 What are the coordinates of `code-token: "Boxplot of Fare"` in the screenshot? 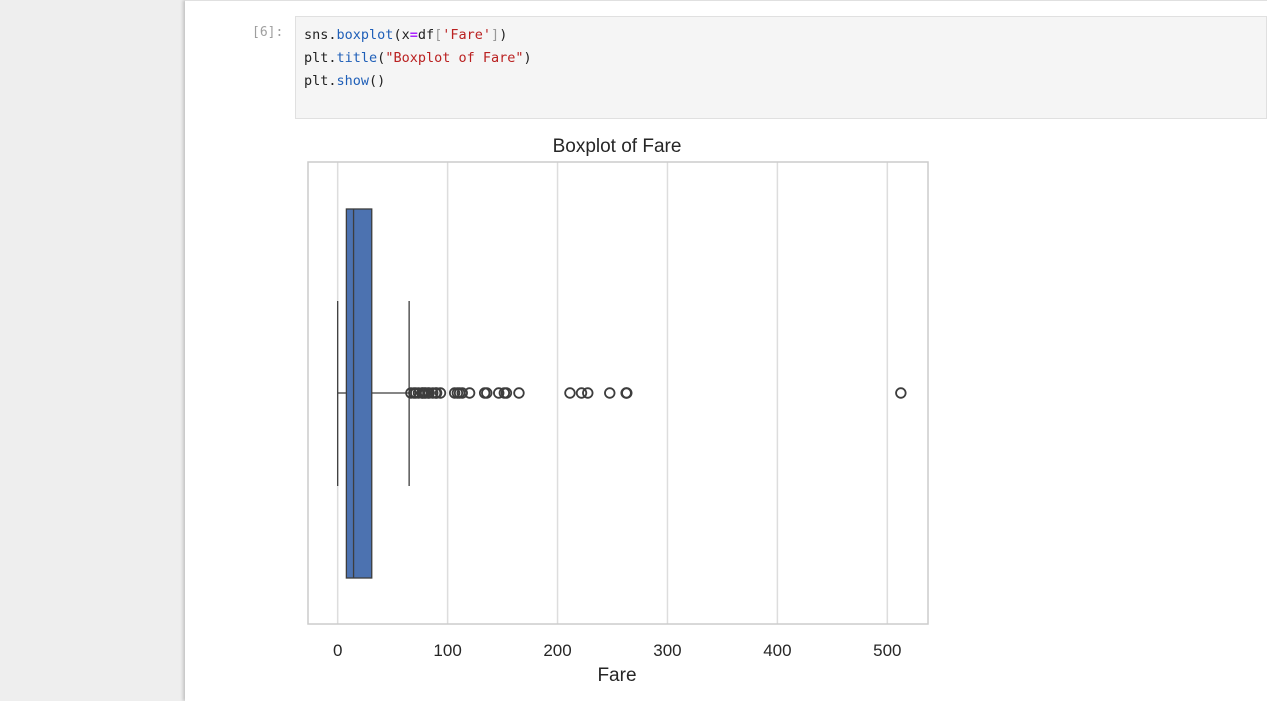 It's located at (454, 58).